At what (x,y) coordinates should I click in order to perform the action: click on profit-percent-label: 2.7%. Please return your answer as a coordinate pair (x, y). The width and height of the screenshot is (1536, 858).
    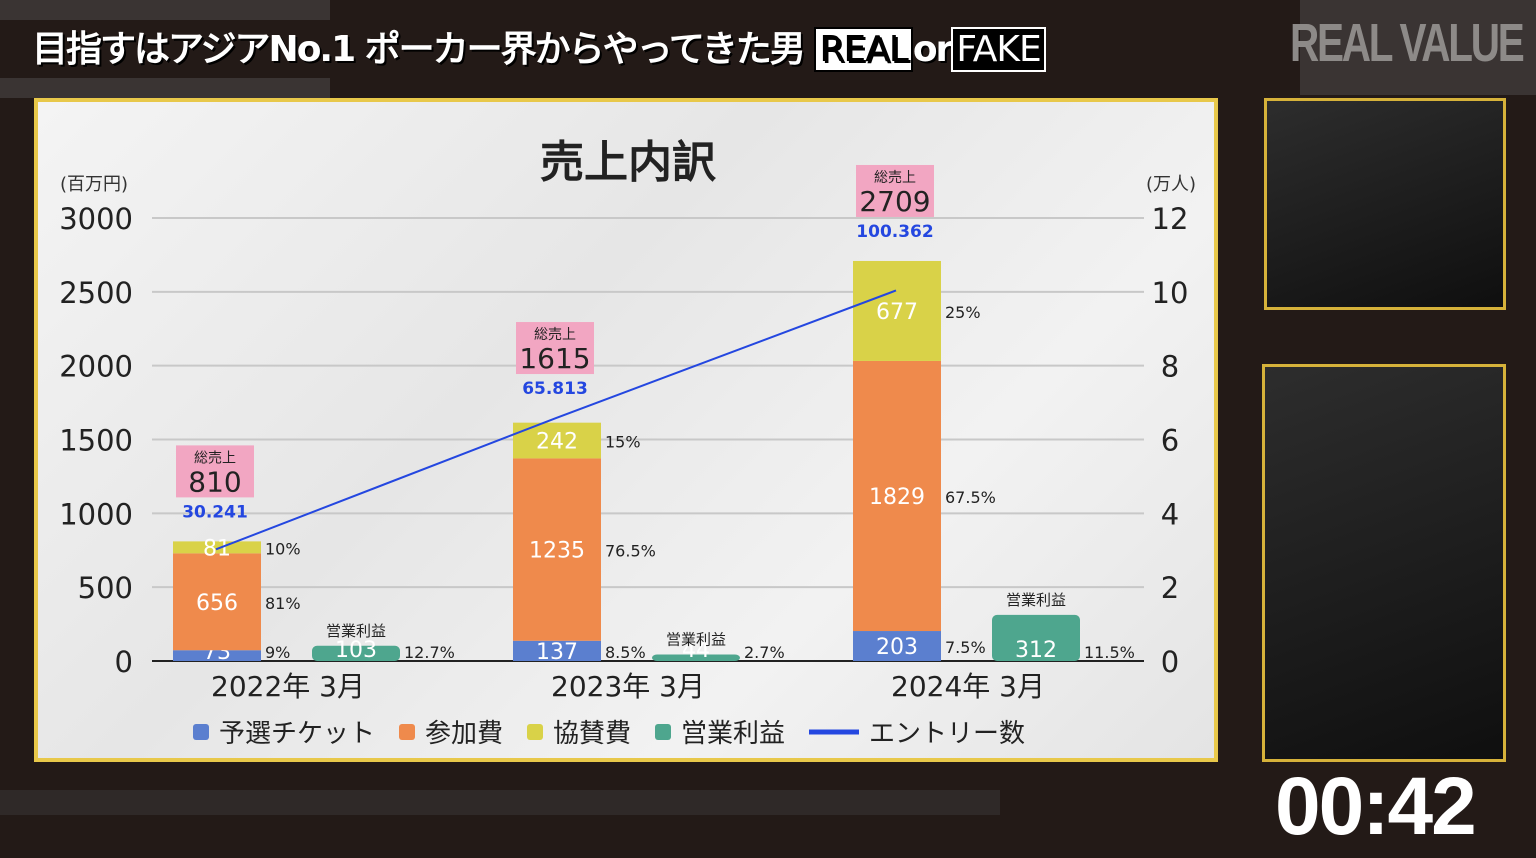
    Looking at the image, I should click on (764, 652).